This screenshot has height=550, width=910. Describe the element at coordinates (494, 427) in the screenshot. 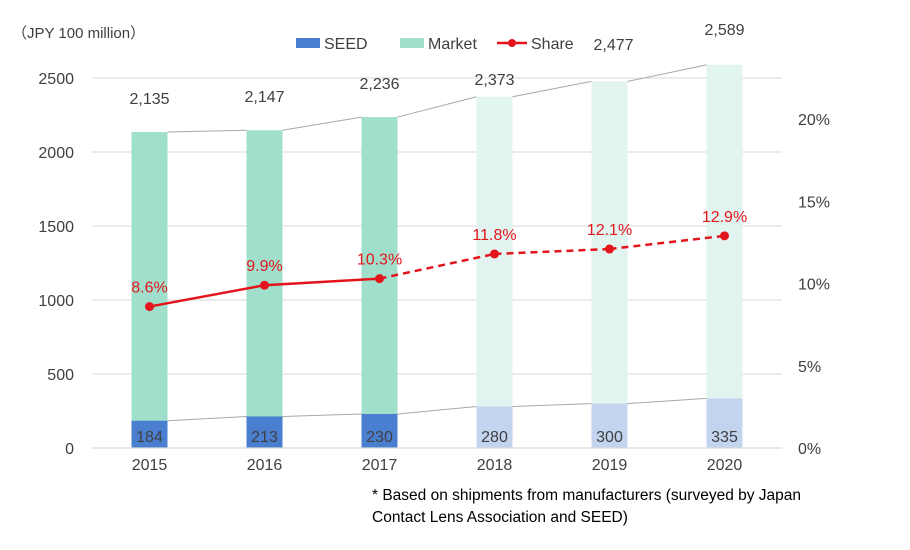

I see `seed-bar-2018` at that location.